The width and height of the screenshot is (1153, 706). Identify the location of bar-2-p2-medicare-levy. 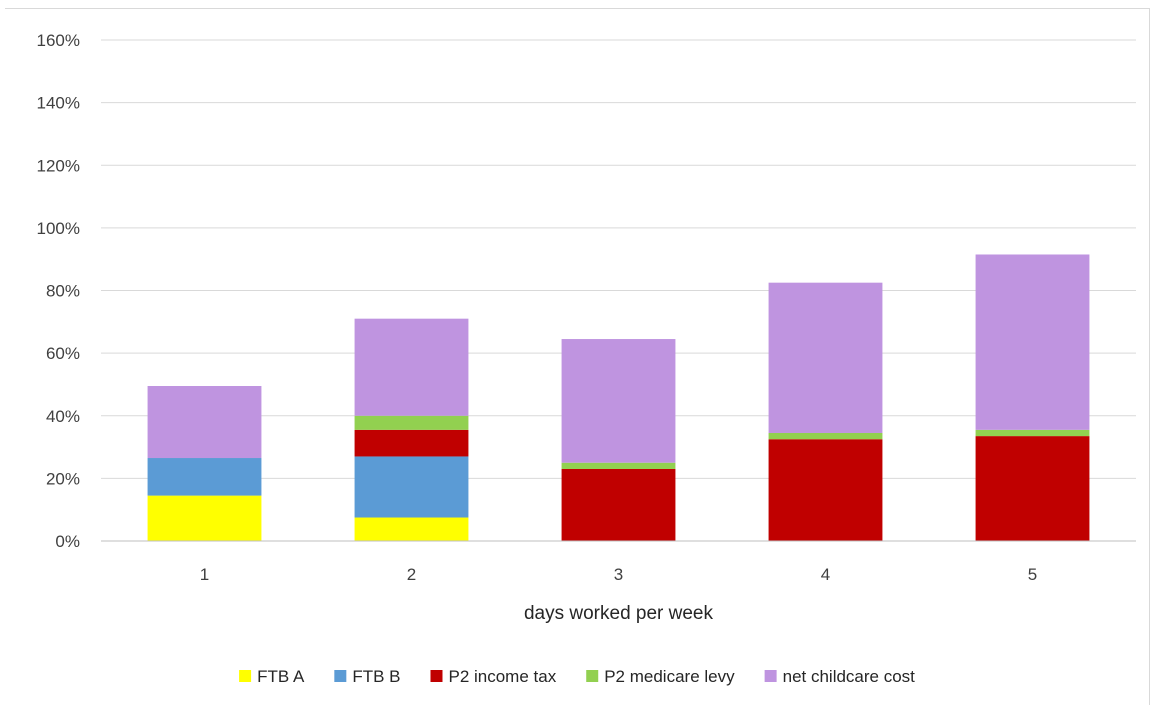
(411, 422).